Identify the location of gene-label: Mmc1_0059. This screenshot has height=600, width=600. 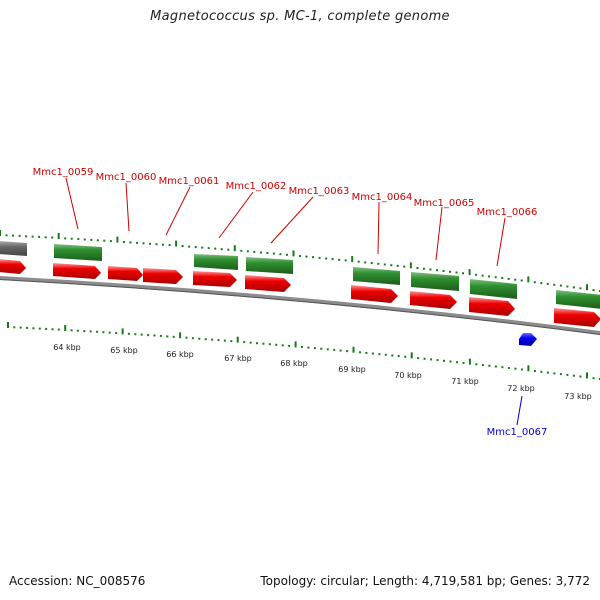
(63, 172).